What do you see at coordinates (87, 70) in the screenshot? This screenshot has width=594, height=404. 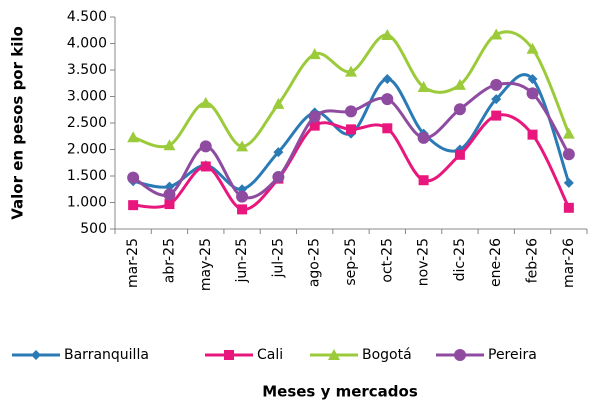 I see `y-tick-label: 3.500` at bounding box center [87, 70].